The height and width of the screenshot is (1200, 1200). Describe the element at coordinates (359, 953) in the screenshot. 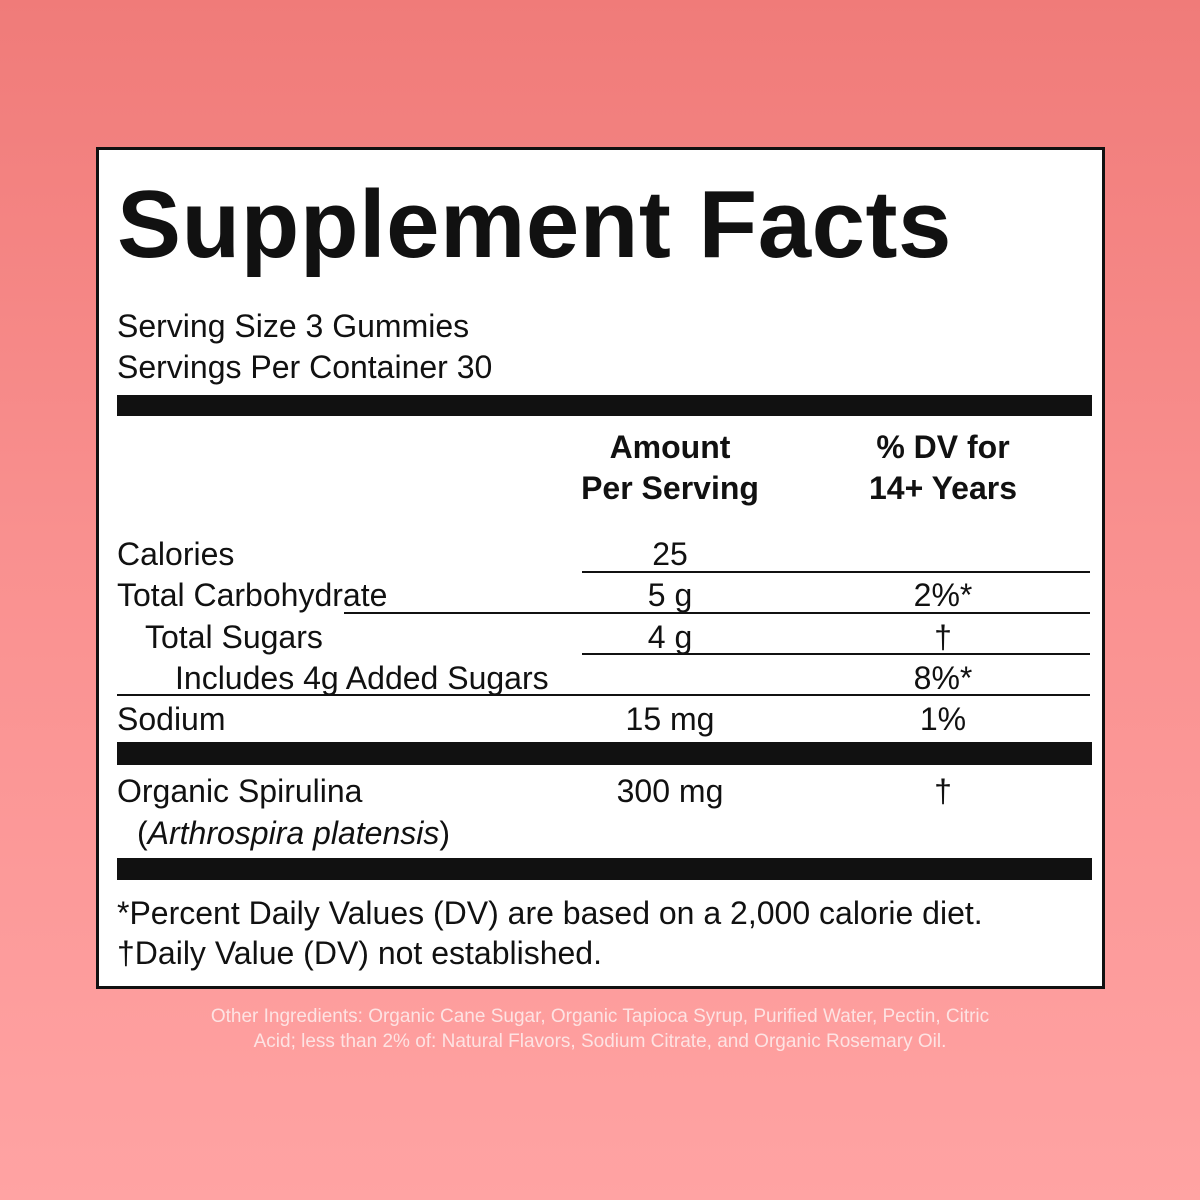

I see `footnote: †Daily Value (DV) not established.` at that location.